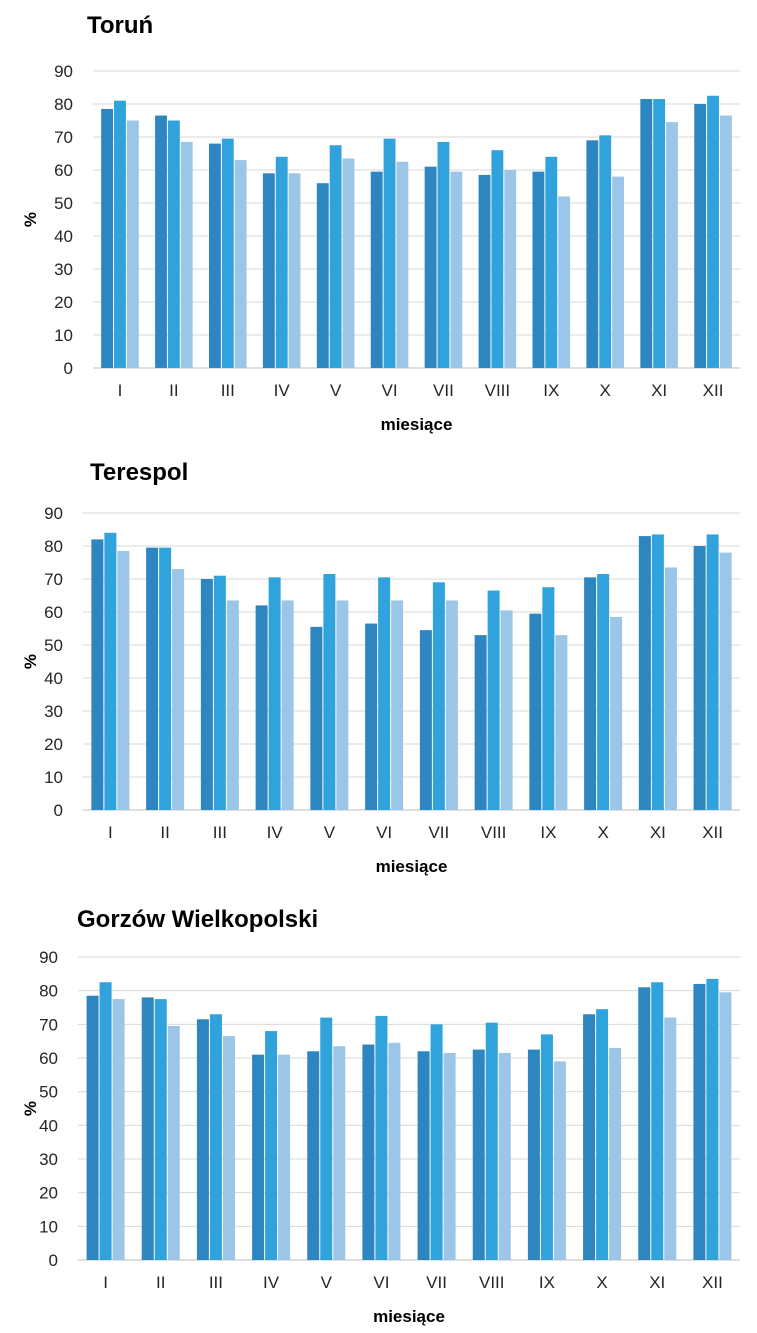 The height and width of the screenshot is (1333, 757). Describe the element at coordinates (58, 810) in the screenshot. I see `y-tick-label: 0` at that location.